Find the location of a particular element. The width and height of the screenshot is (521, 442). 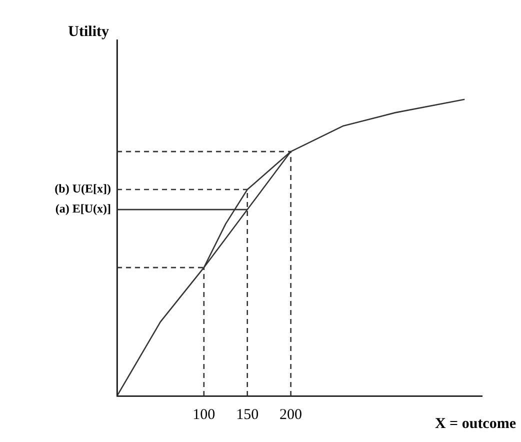

y-axis-title: Utility is located at coordinates (89, 32).